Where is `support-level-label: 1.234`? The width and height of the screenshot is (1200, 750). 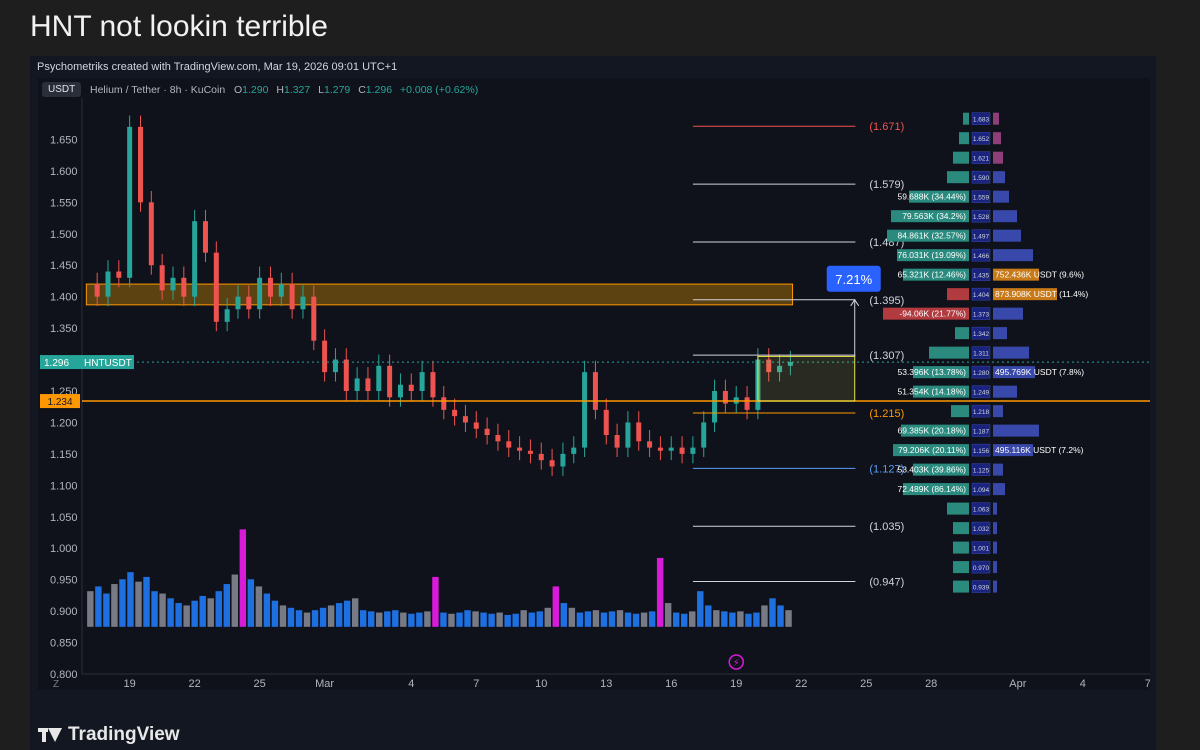
support-level-label: 1.234 is located at coordinates (59, 402).